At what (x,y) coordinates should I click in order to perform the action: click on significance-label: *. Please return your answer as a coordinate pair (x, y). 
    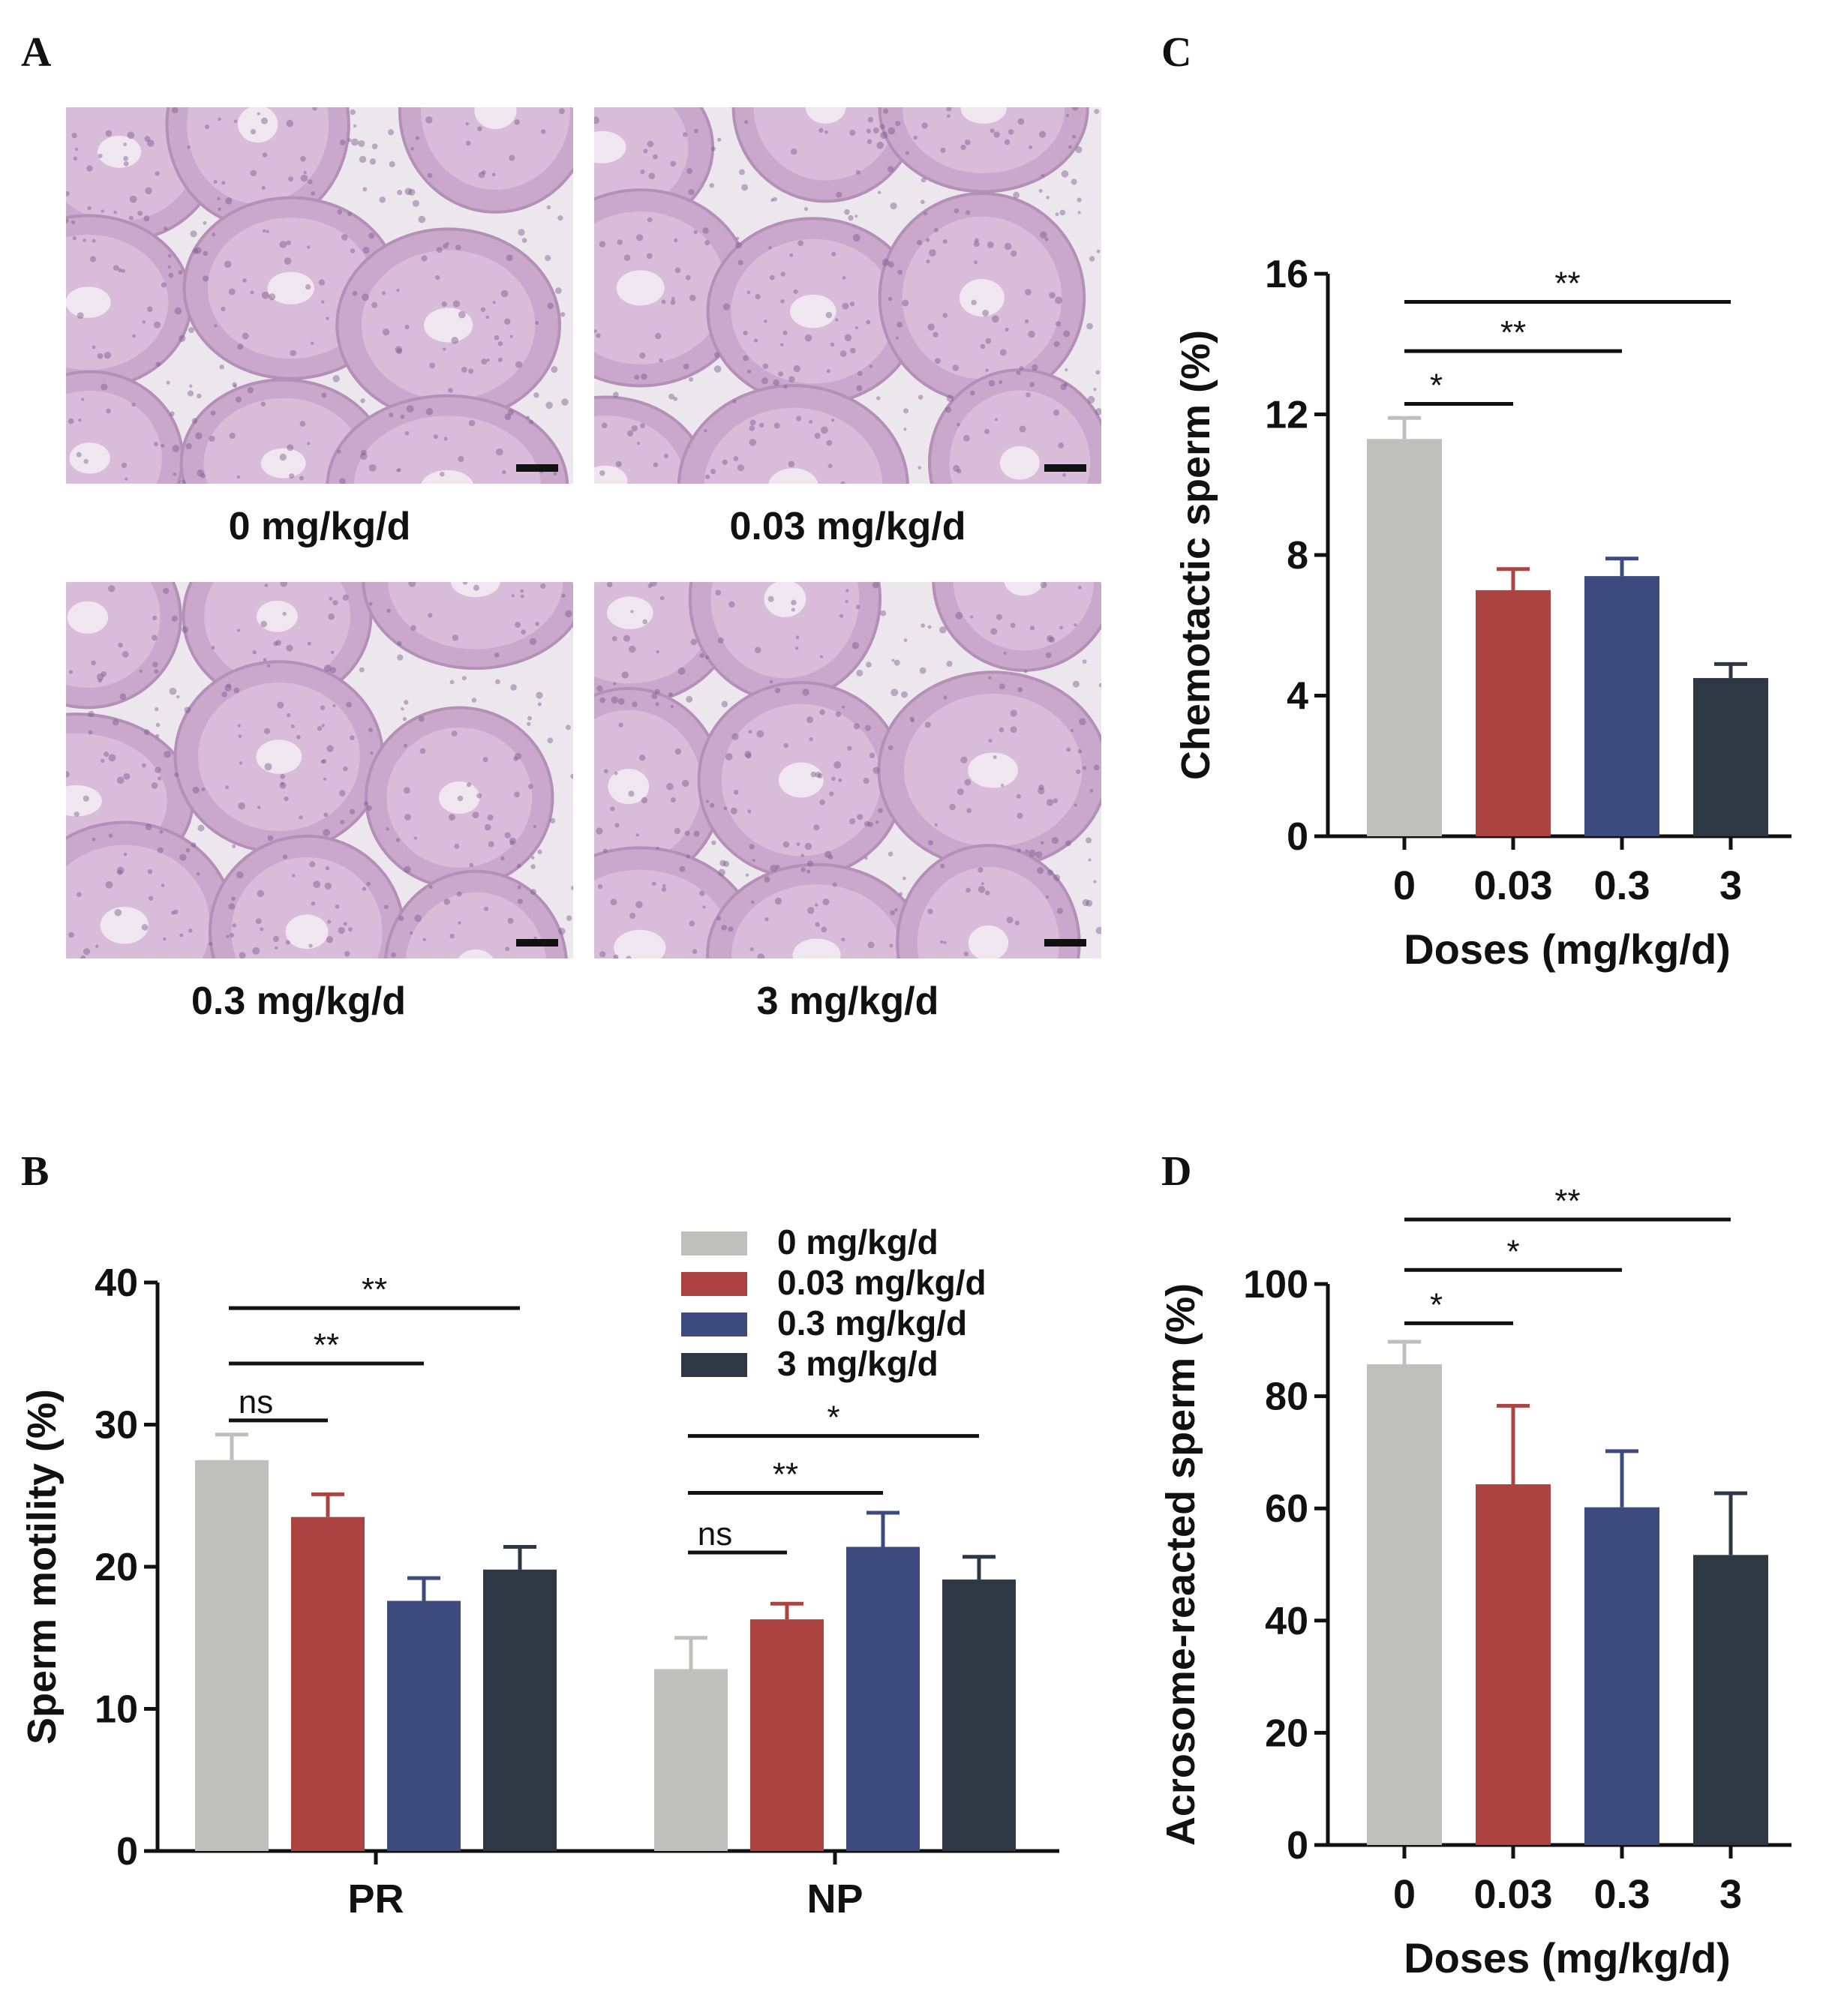
    Looking at the image, I should click on (833, 1418).